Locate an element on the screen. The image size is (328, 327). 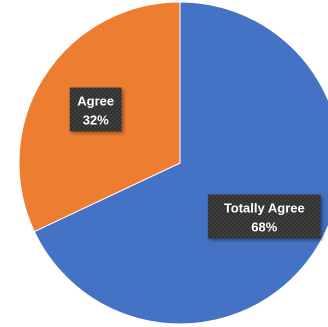
data-label-category: Agree is located at coordinates (95, 101).